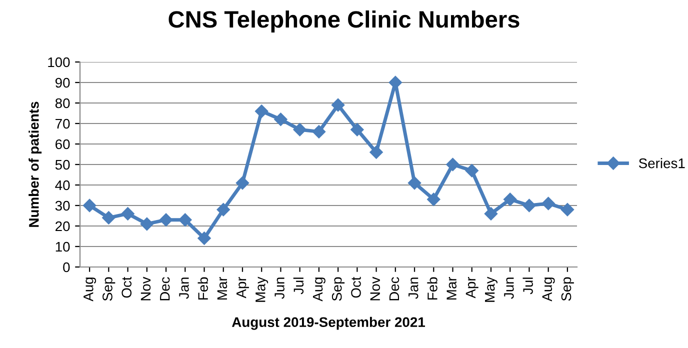 Image resolution: width=688 pixels, height=348 pixels. Describe the element at coordinates (63, 247) in the screenshot. I see `y-tick-label: 10` at that location.